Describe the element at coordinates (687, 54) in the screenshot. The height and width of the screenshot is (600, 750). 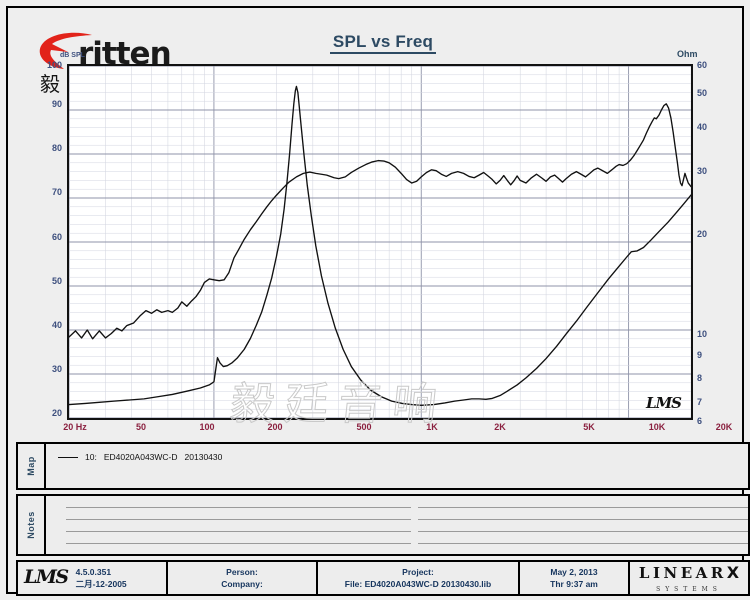
I see `right-axis-unit-label: Ohm` at that location.